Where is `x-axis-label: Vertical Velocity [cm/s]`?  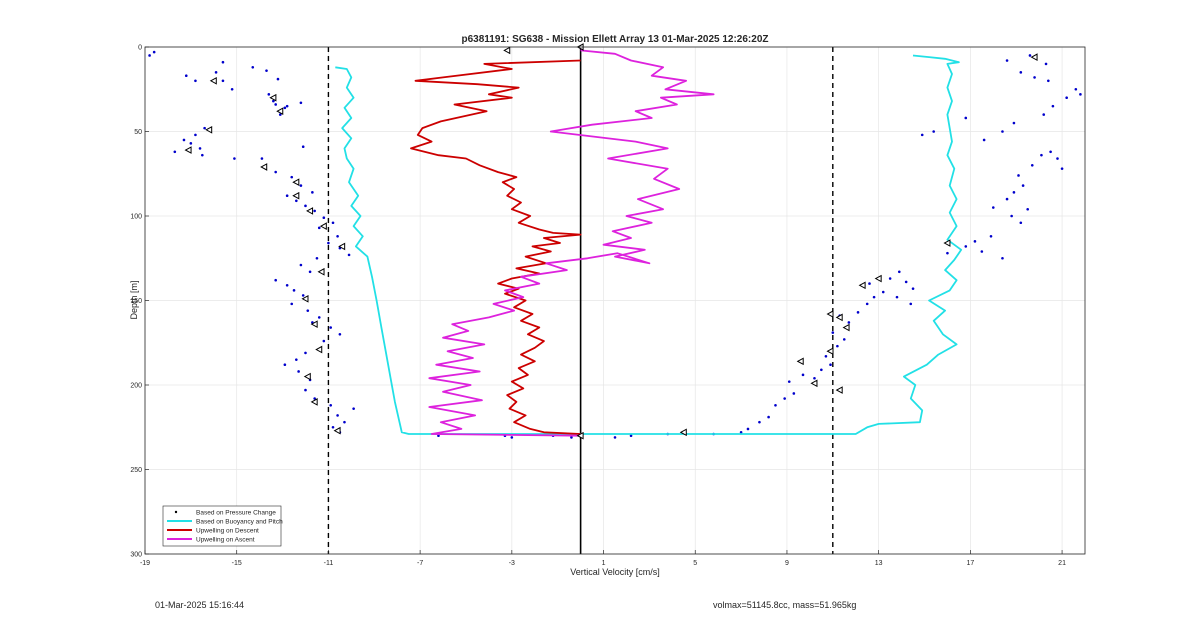 x-axis-label: Vertical Velocity [cm/s] is located at coordinates (615, 572).